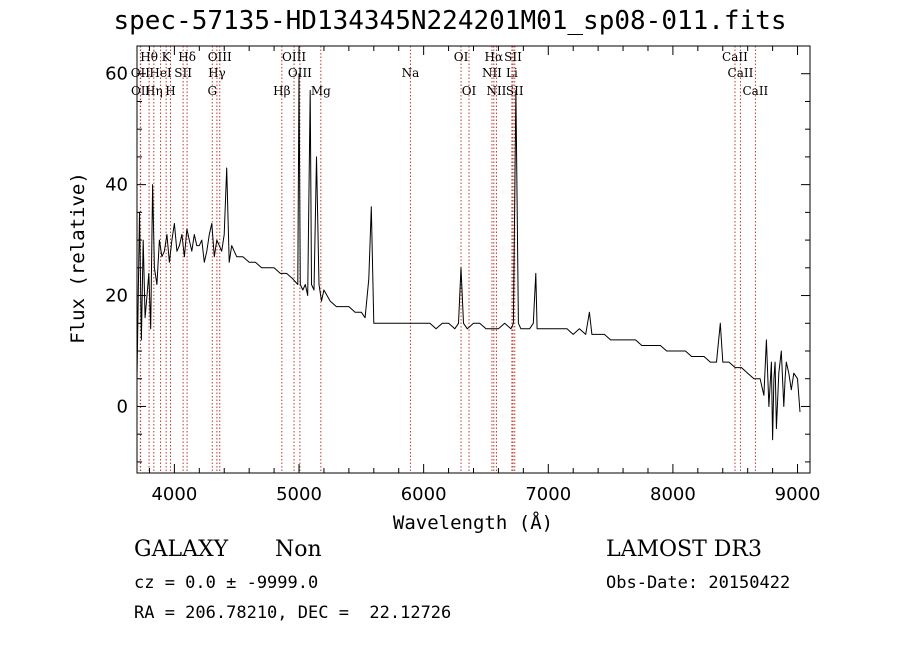  Describe the element at coordinates (494, 57) in the screenshot. I see `line-label-19: Hα` at that location.